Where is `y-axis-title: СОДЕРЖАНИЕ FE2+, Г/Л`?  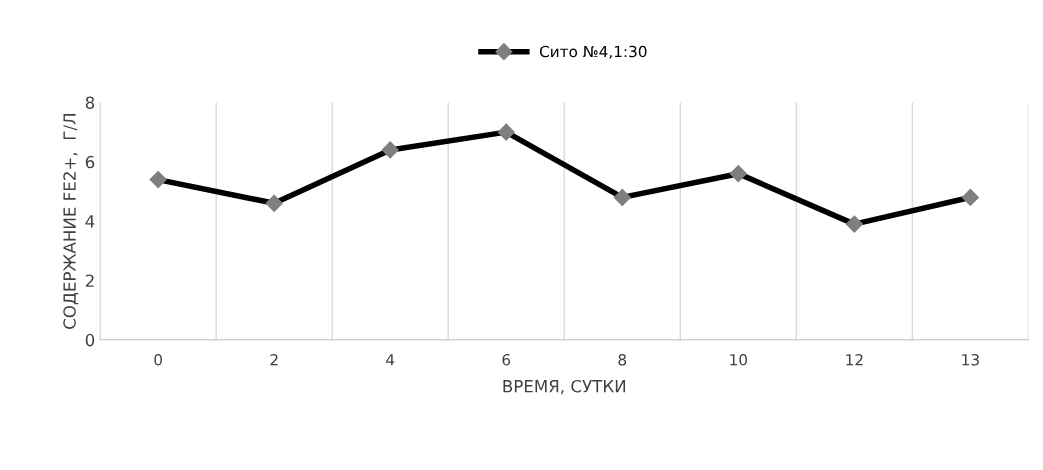 y-axis-title: СОДЕРЖАНИЕ FE2+, Г/Л is located at coordinates (71, 221).